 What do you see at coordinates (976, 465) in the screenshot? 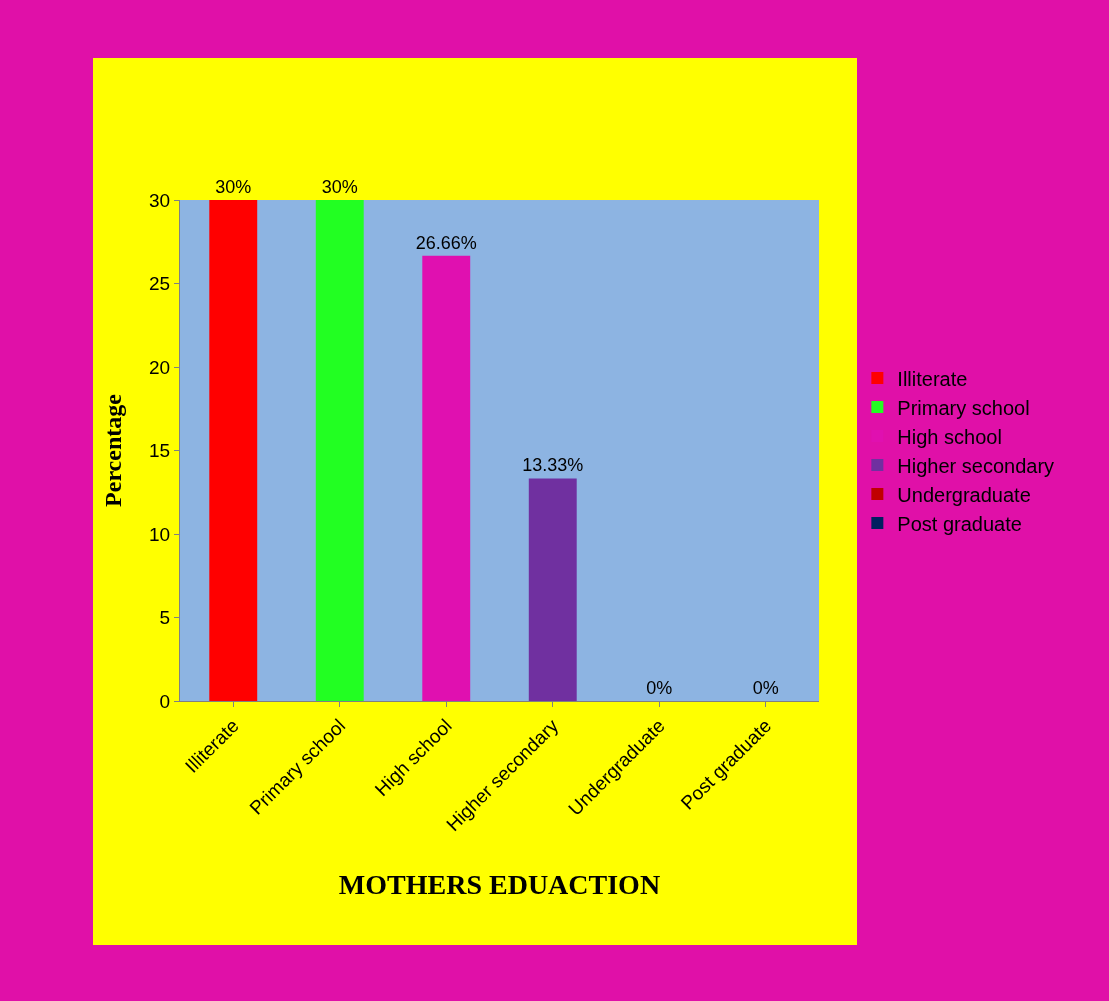
I see `legend-label: Higher secondary` at bounding box center [976, 465].